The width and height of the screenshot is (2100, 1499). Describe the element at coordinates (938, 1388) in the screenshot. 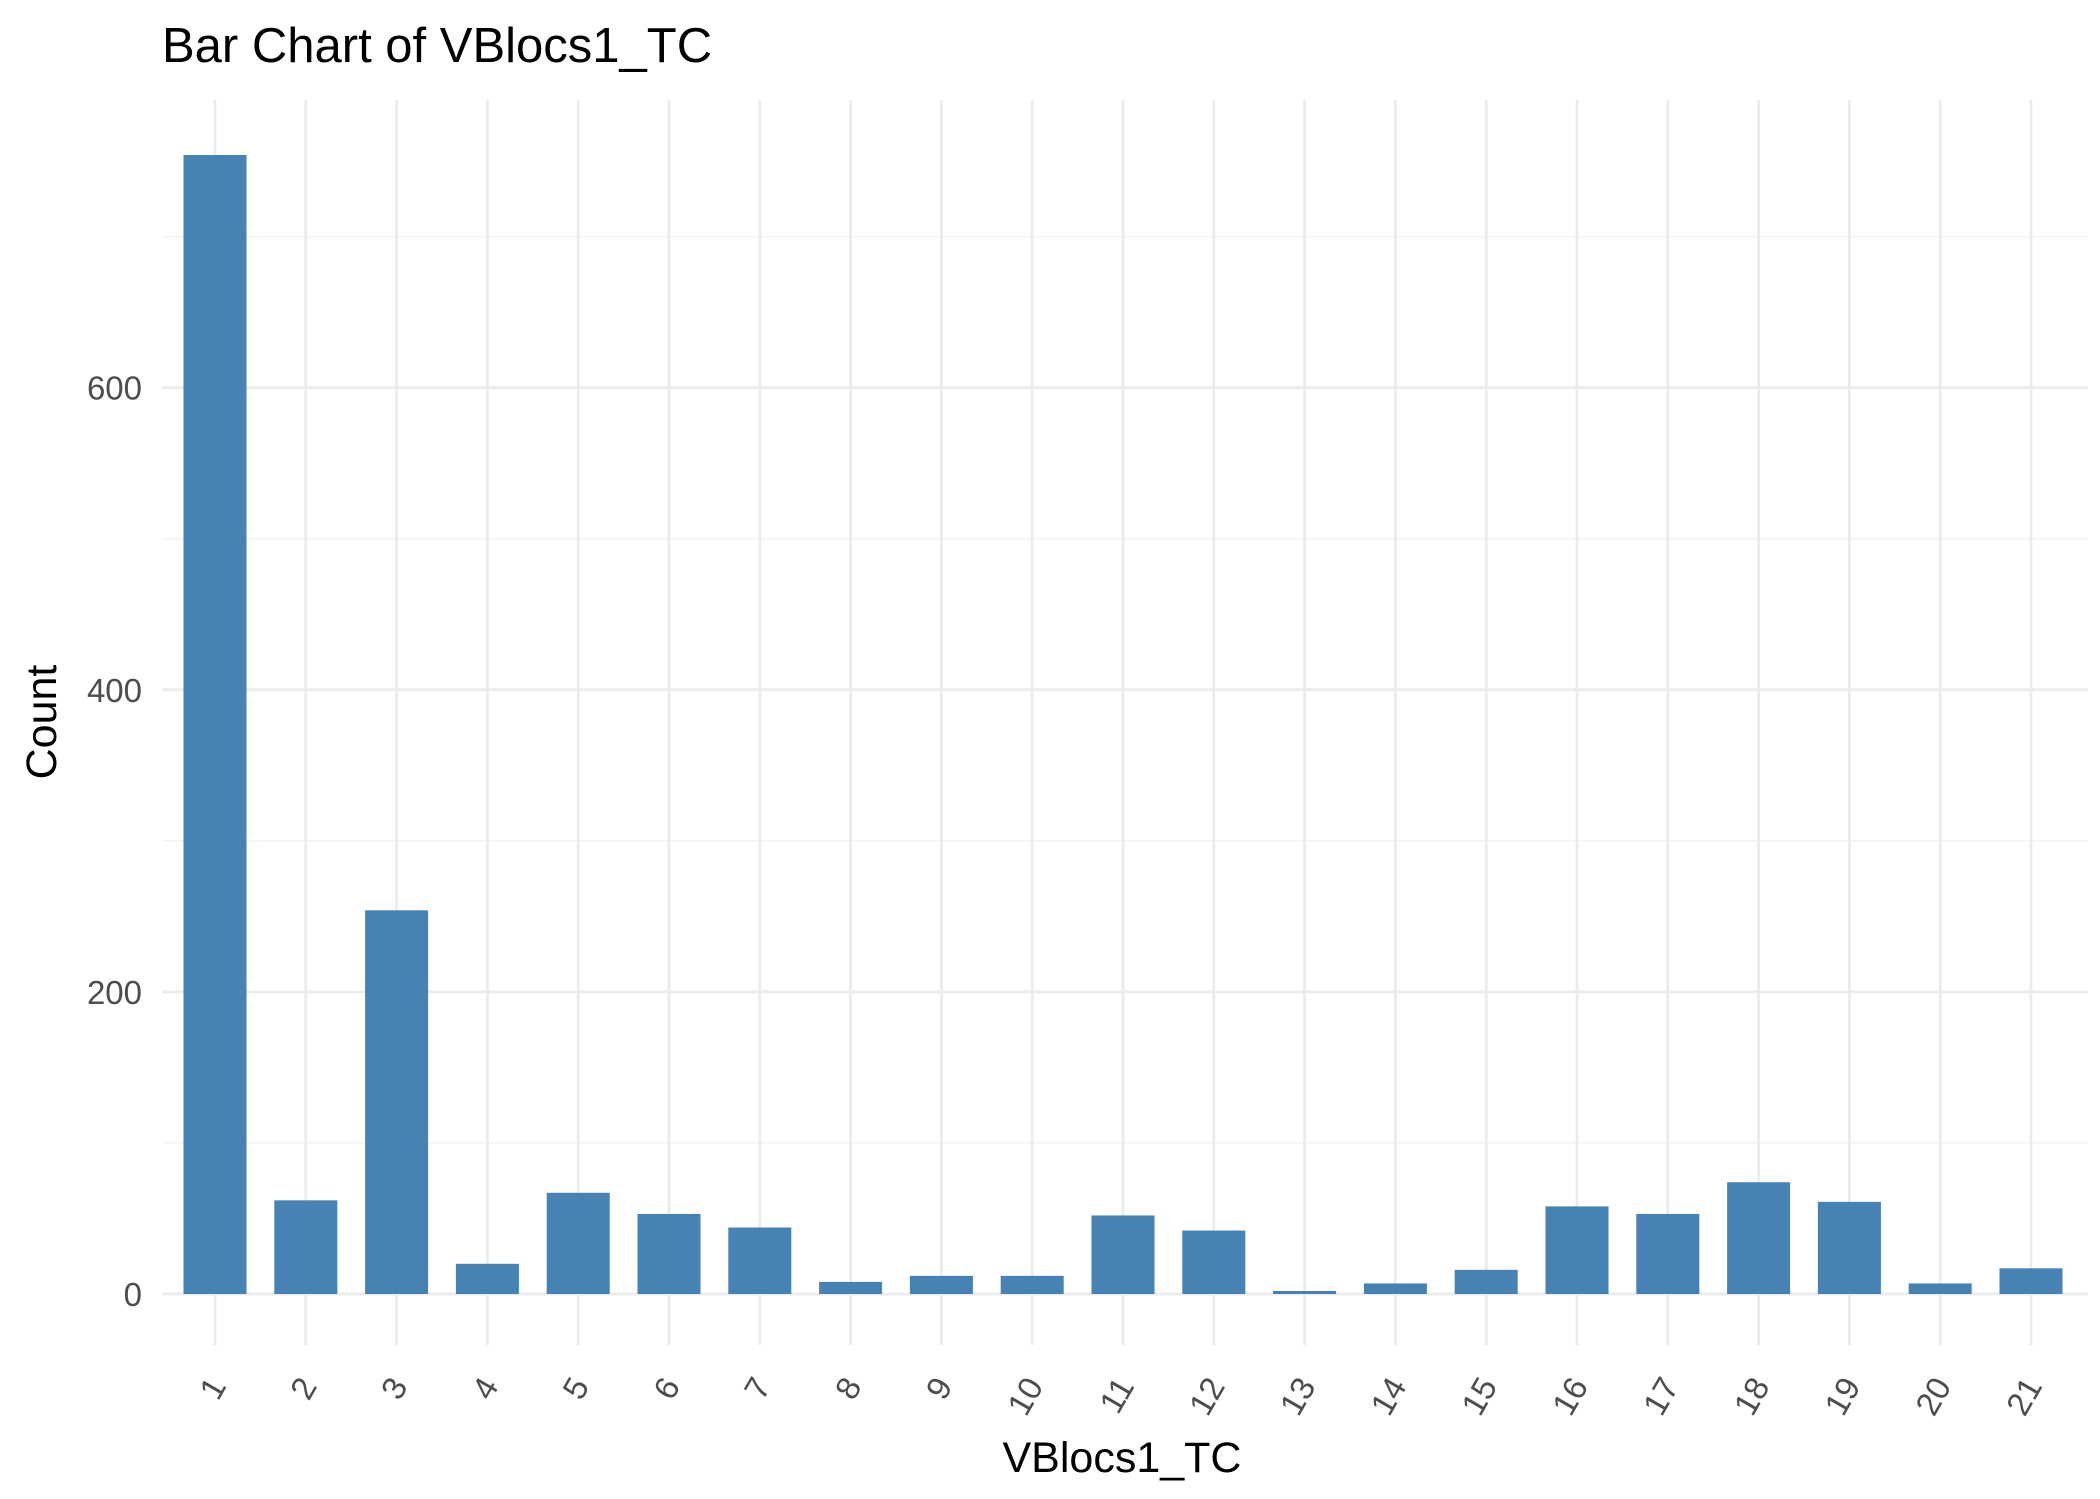

I see `x-tick-label: 9` at that location.